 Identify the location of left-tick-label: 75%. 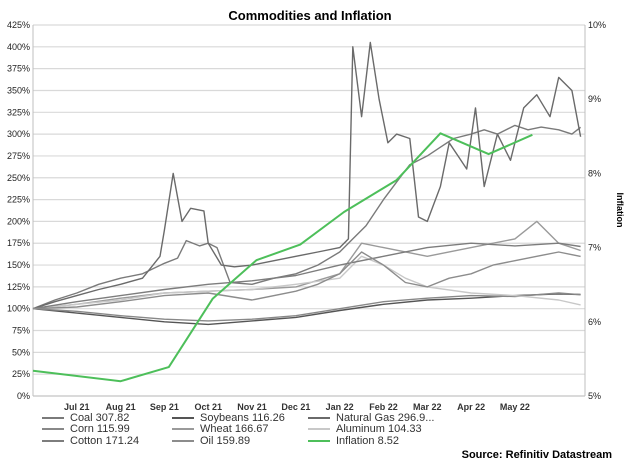
(21, 331).